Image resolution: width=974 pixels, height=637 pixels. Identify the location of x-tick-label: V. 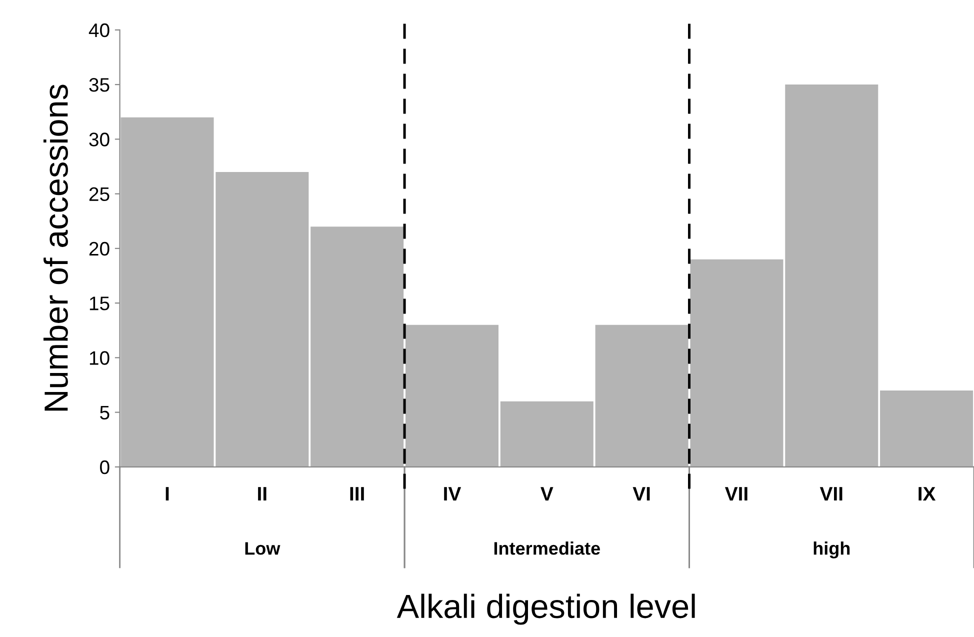
(547, 493).